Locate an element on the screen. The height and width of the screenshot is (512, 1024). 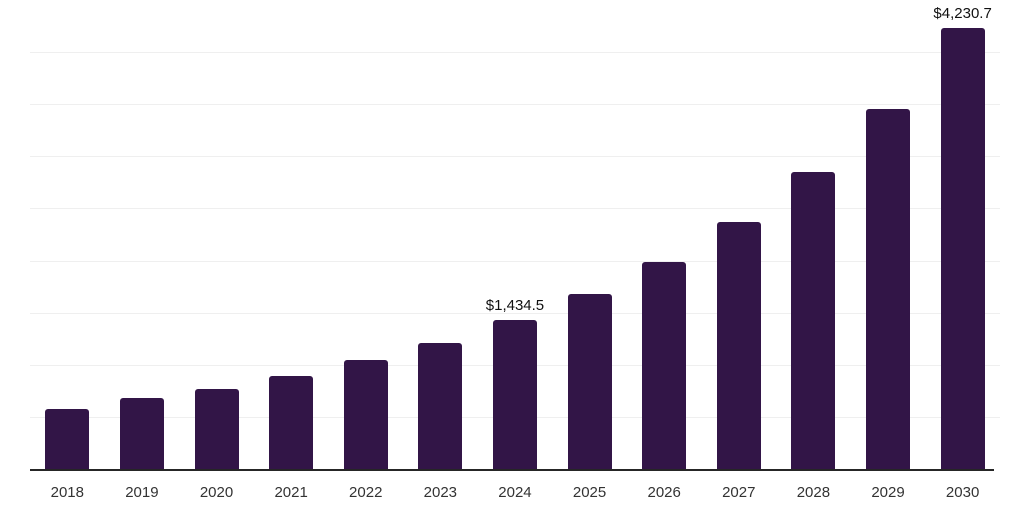
x-axis-label-2023: 2023 is located at coordinates (440, 492).